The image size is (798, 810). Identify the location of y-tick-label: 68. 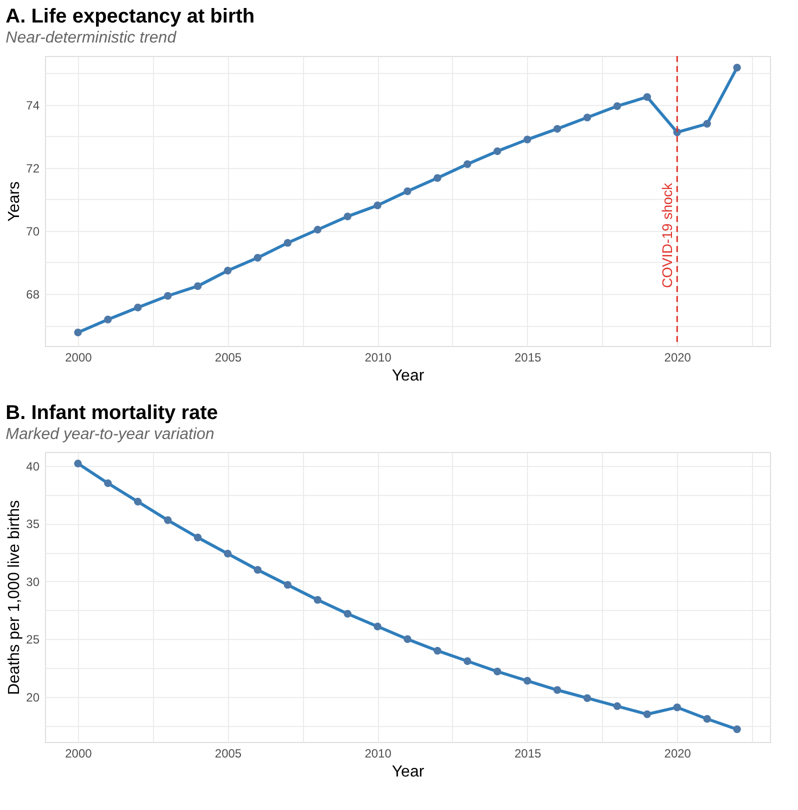
(33, 294).